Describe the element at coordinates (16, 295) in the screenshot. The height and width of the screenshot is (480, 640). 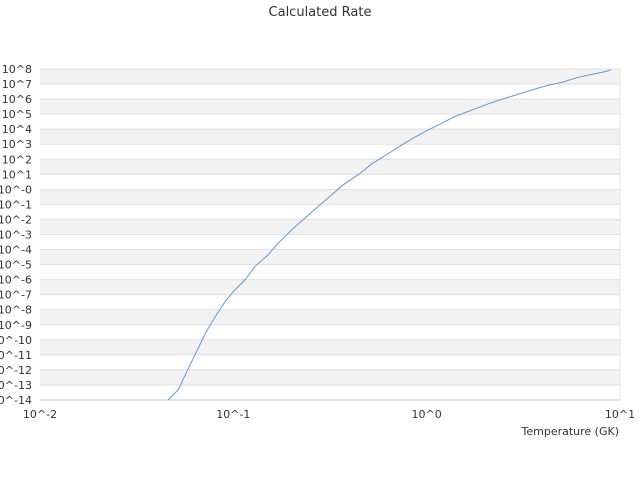
I see `y-tick-label: 10^-7` at that location.